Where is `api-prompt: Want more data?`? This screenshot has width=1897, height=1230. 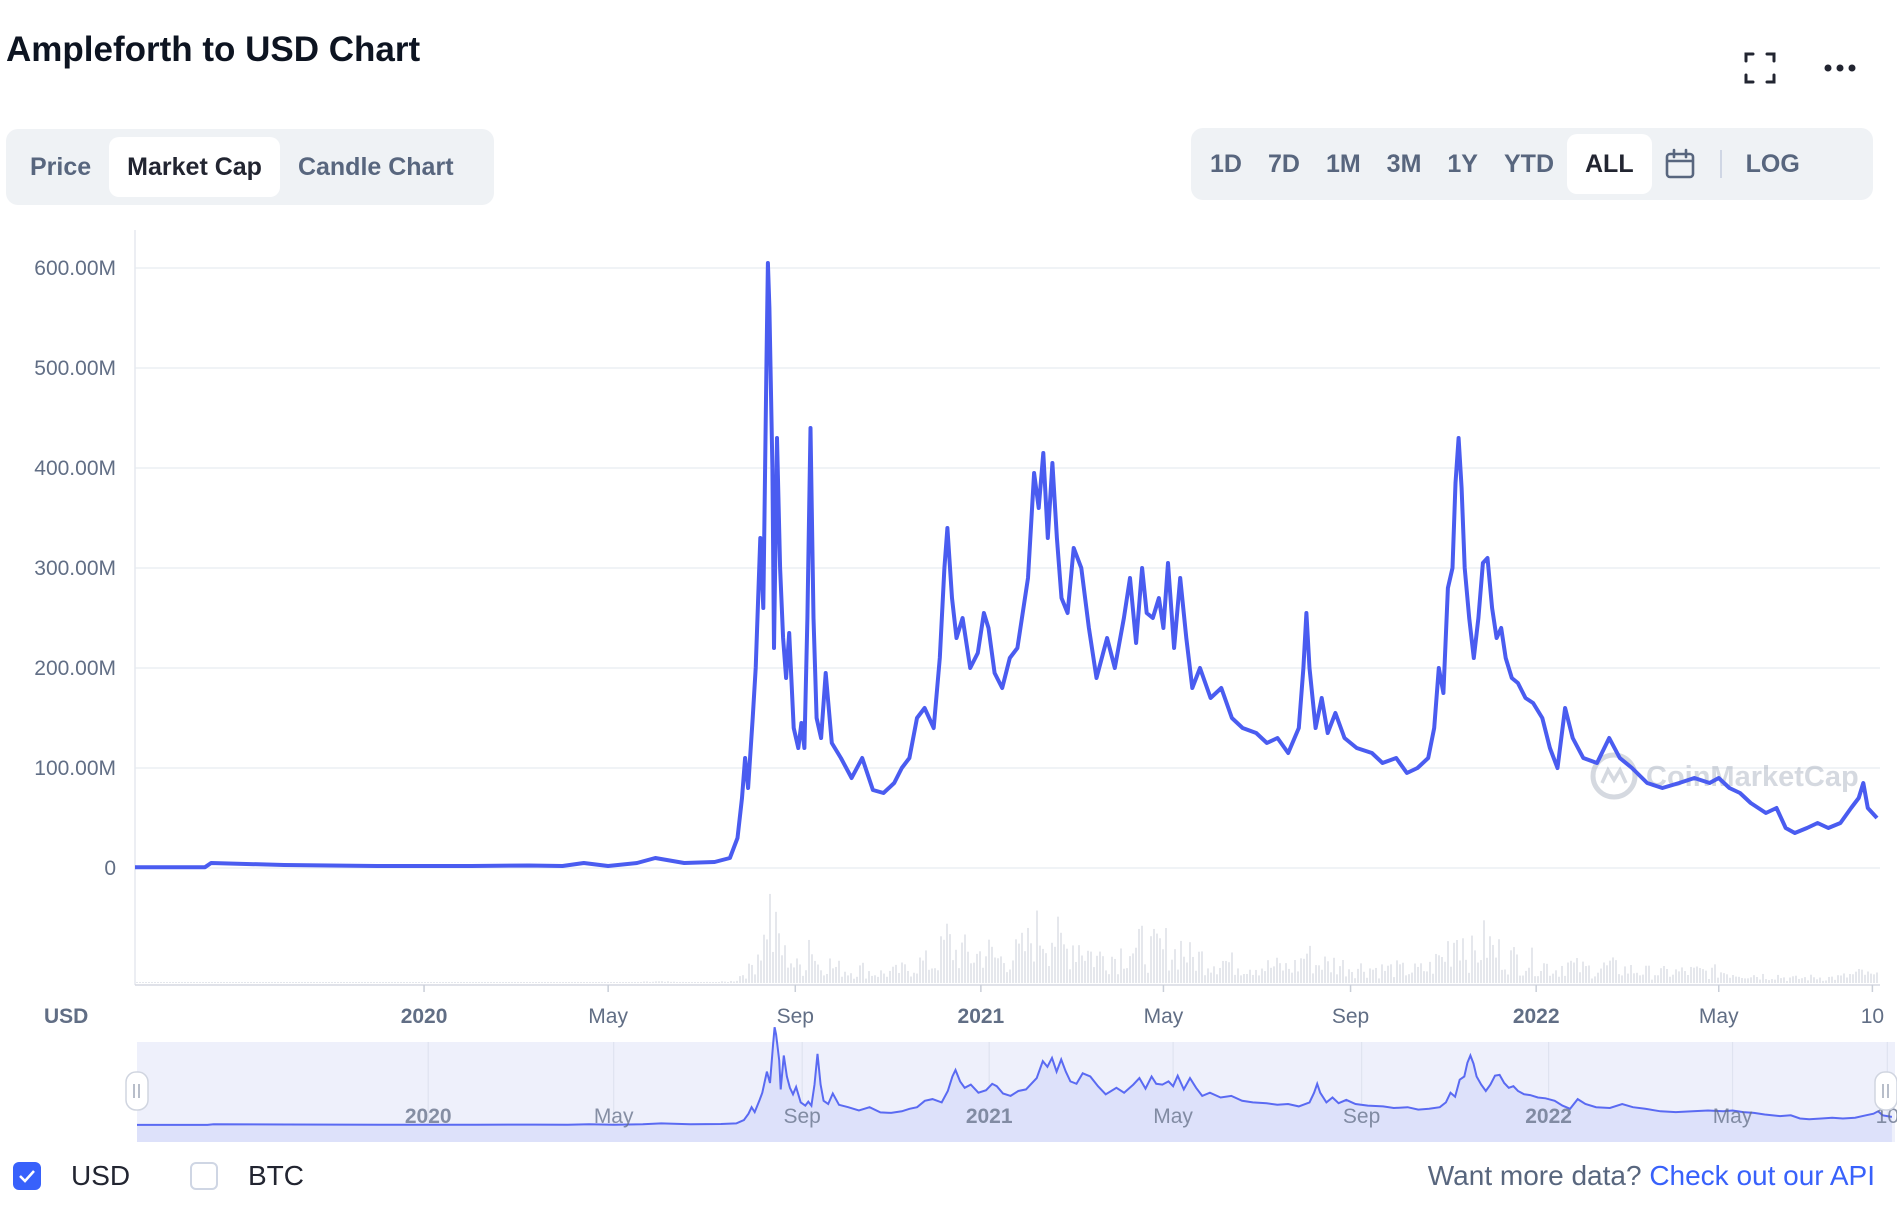 api-prompt: Want more data? is located at coordinates (1534, 1175).